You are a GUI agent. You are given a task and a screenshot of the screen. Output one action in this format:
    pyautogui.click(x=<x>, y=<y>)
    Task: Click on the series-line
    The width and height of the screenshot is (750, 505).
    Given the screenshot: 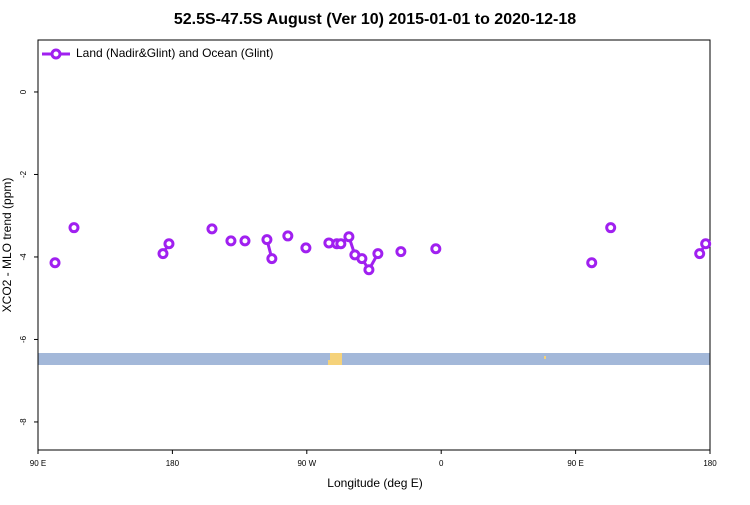 What is the action you would take?
    pyautogui.click(x=434, y=253)
    